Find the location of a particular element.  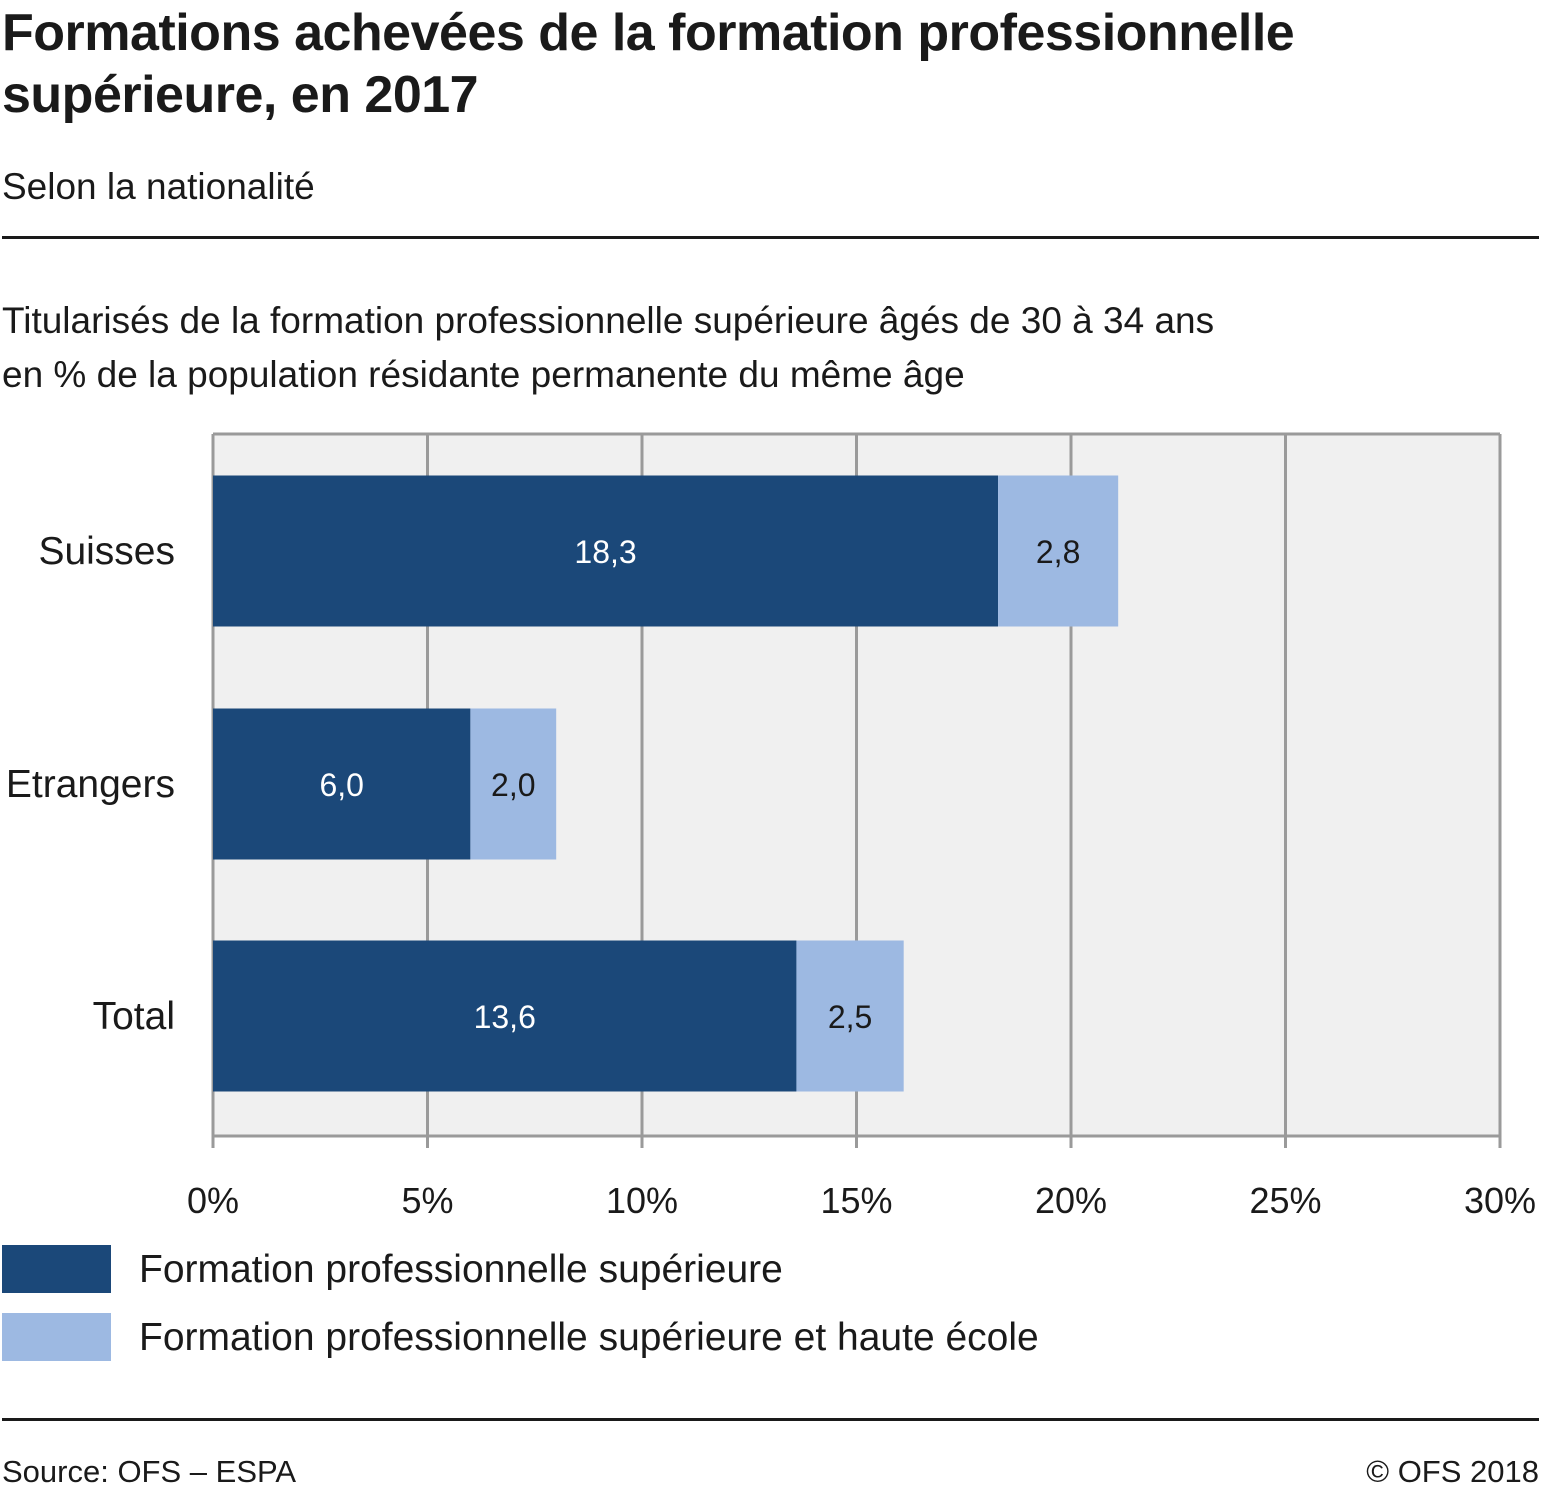

top-divider is located at coordinates (770, 237).